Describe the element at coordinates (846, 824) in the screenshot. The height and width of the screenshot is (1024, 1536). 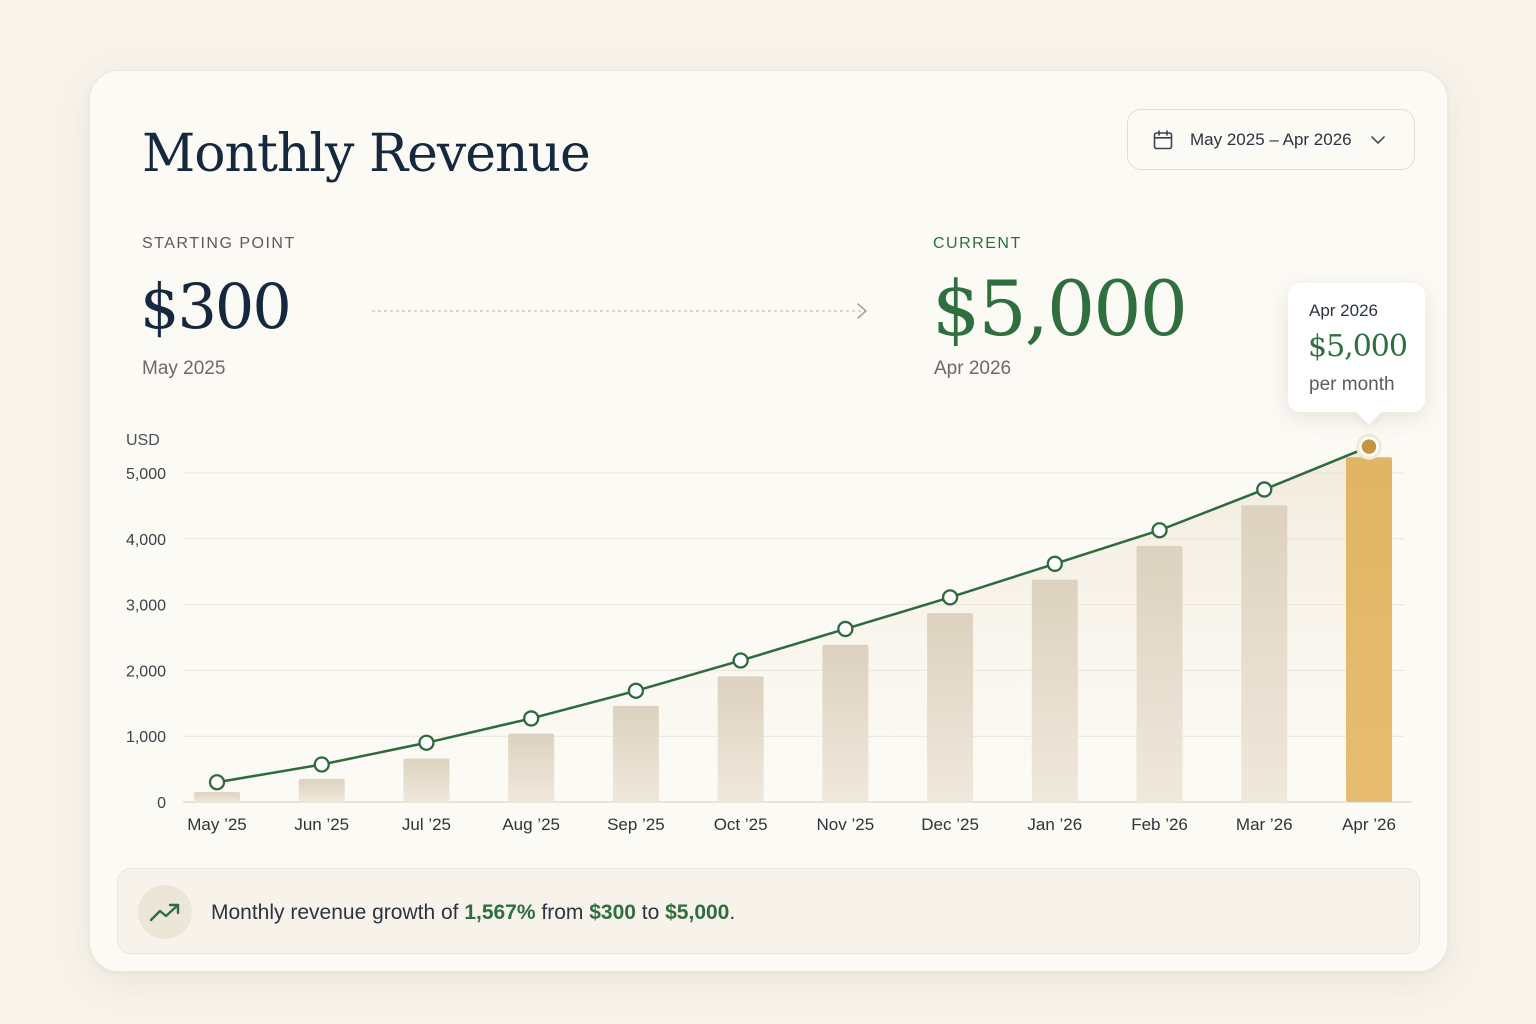
I see `x-tick-label: Nov ’25` at that location.